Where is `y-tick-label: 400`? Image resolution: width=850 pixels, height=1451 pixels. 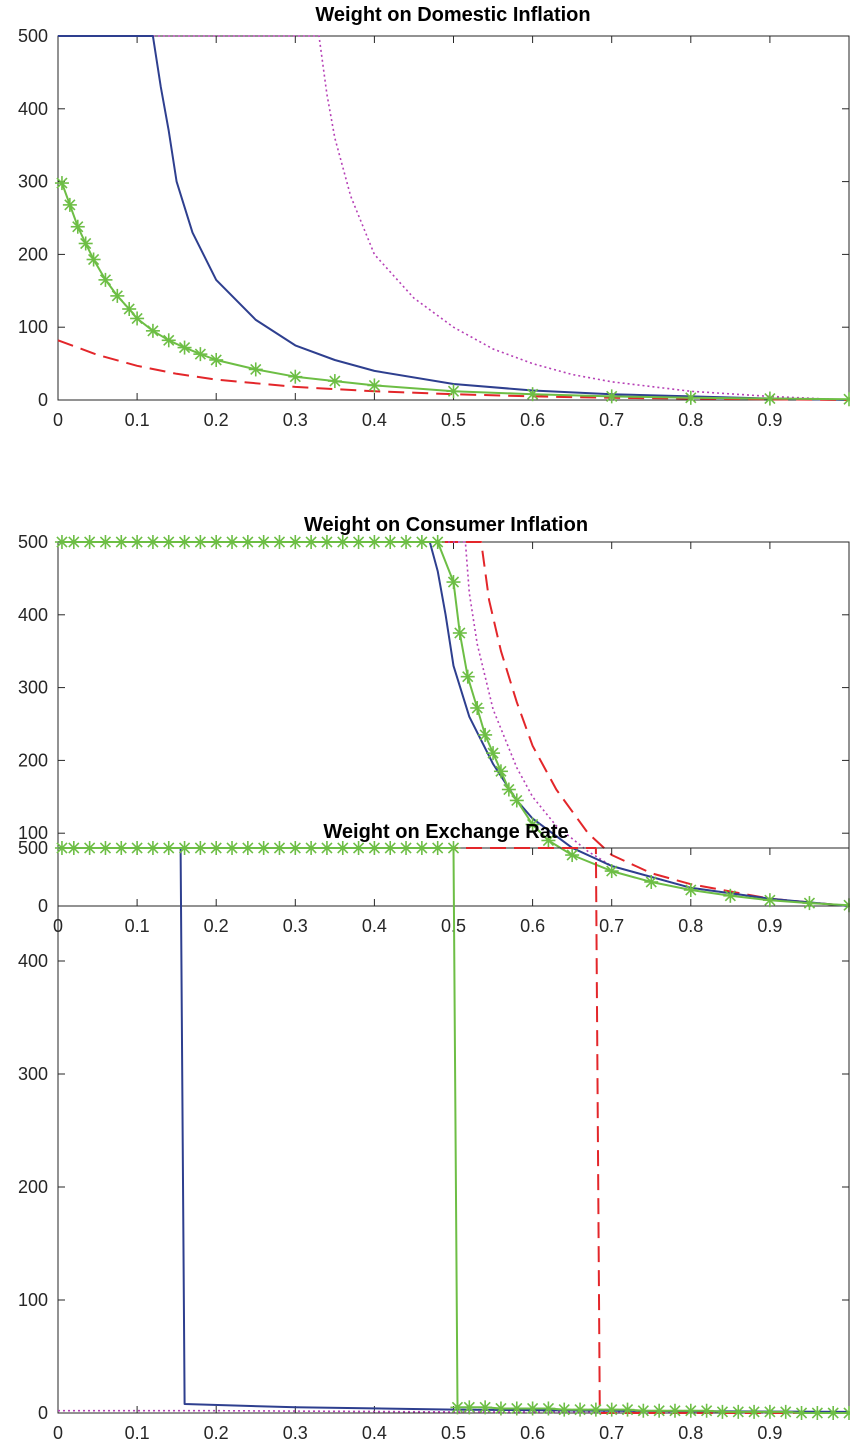
y-tick-label: 400 is located at coordinates (33, 109).